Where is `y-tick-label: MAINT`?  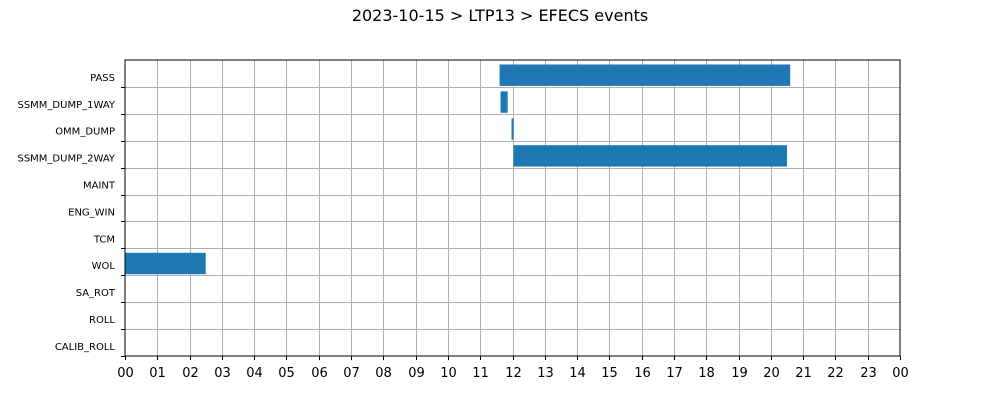
y-tick-label: MAINT is located at coordinates (99, 186).